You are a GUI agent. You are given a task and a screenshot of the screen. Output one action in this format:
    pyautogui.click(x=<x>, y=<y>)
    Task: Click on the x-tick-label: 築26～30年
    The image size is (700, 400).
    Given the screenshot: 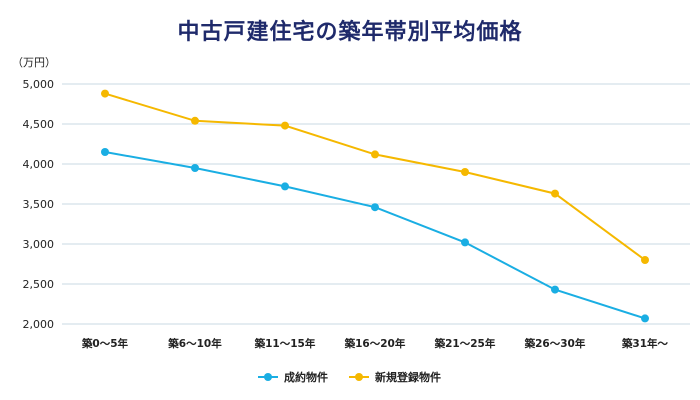 What is the action you would take?
    pyautogui.click(x=555, y=343)
    